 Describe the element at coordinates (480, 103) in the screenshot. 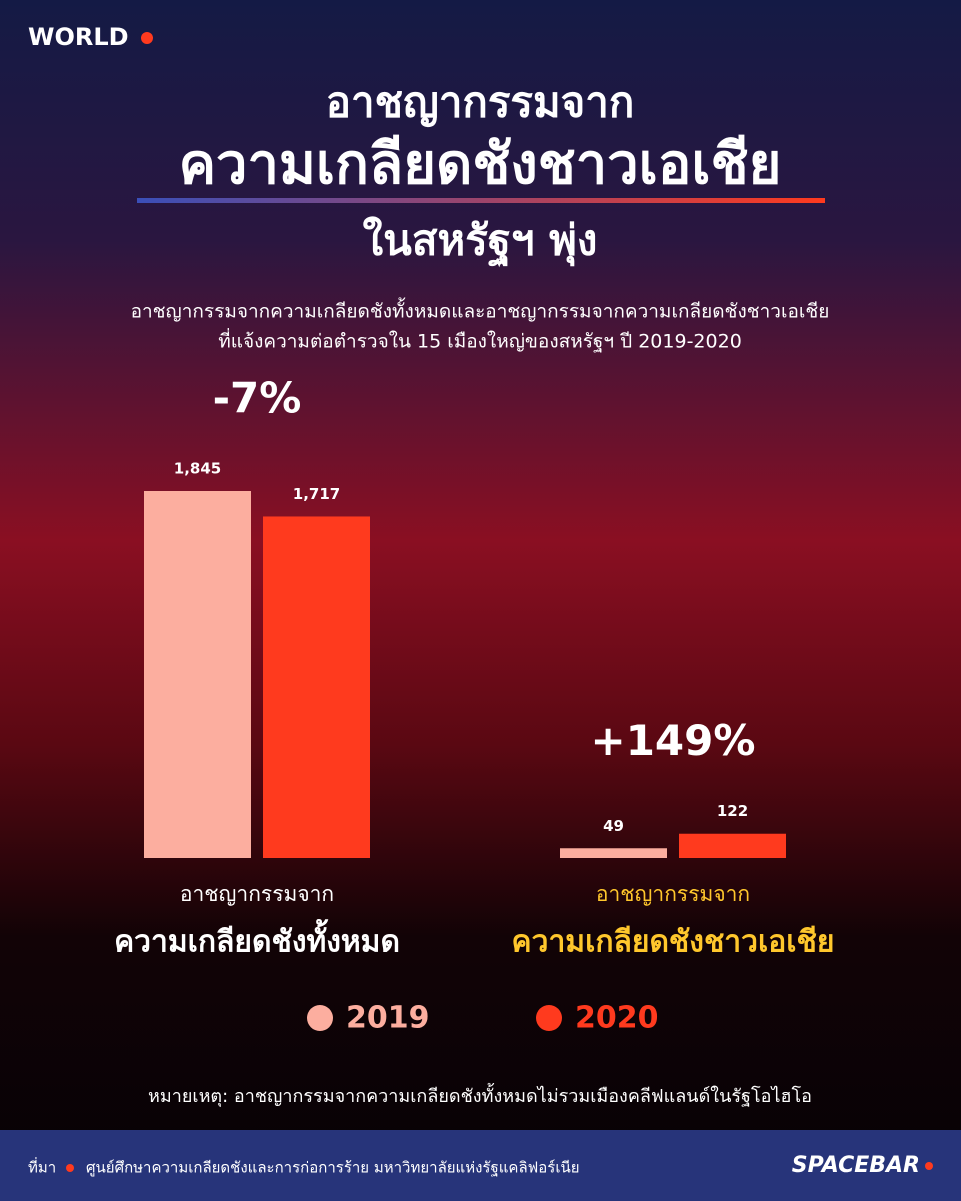

I see `title-line: อาชญากรรมจาก` at that location.